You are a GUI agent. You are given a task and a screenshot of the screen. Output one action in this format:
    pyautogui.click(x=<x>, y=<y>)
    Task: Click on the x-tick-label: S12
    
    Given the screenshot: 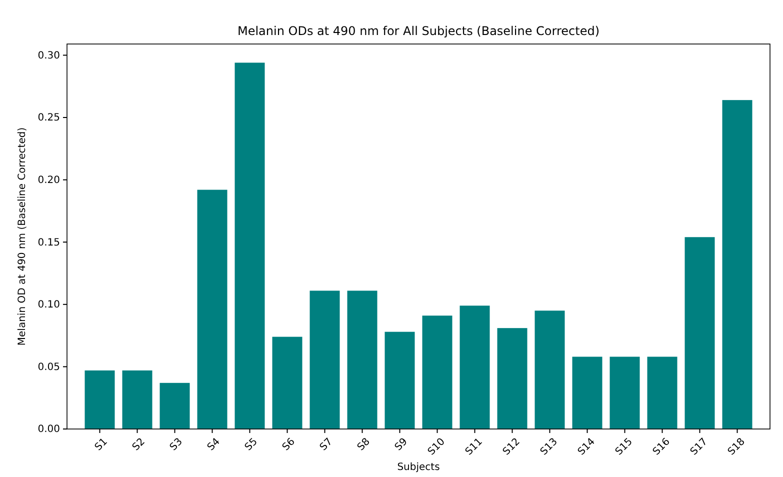 What is the action you would take?
    pyautogui.click(x=511, y=447)
    